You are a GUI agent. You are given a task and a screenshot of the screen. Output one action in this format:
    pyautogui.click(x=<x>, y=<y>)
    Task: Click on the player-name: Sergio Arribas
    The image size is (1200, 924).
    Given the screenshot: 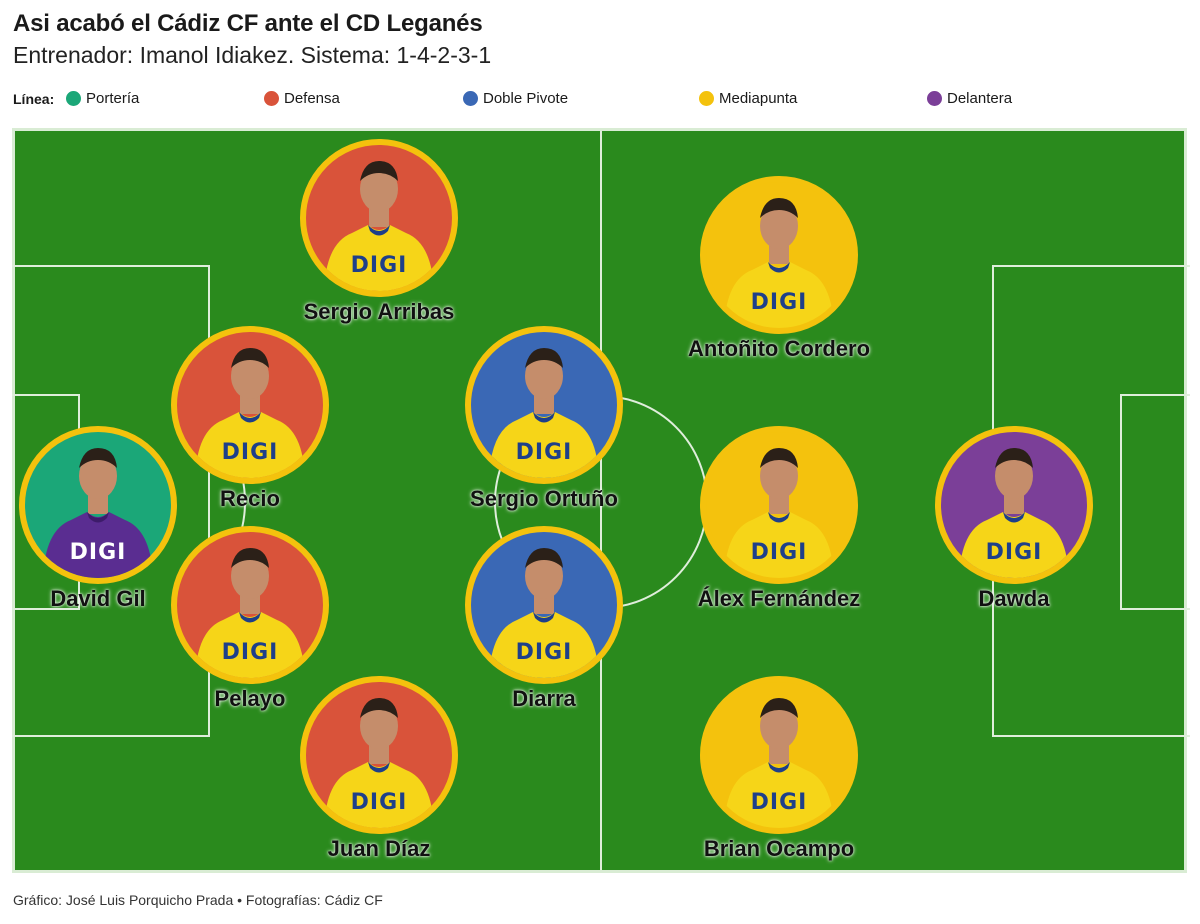 What is the action you would take?
    pyautogui.click(x=379, y=311)
    